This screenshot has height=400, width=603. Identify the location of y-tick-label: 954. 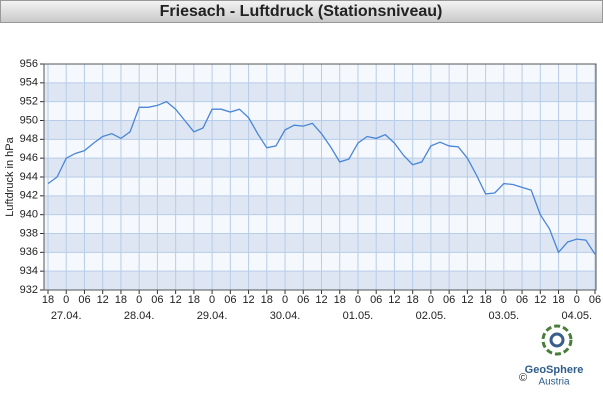
(29, 83).